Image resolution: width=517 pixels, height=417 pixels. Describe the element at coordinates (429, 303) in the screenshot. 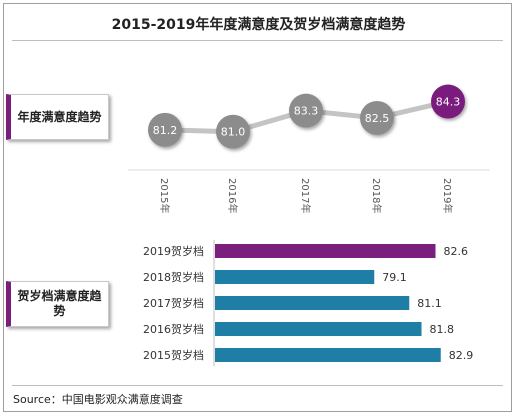

I see `bar-value-label: 81.1` at that location.